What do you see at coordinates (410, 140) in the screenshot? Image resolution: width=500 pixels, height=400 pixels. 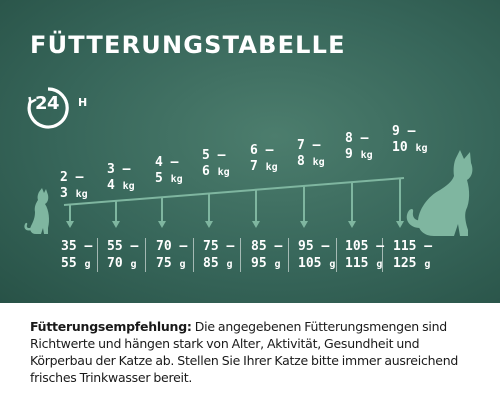 I see `weight-label: 9 –10 kg` at bounding box center [410, 140].